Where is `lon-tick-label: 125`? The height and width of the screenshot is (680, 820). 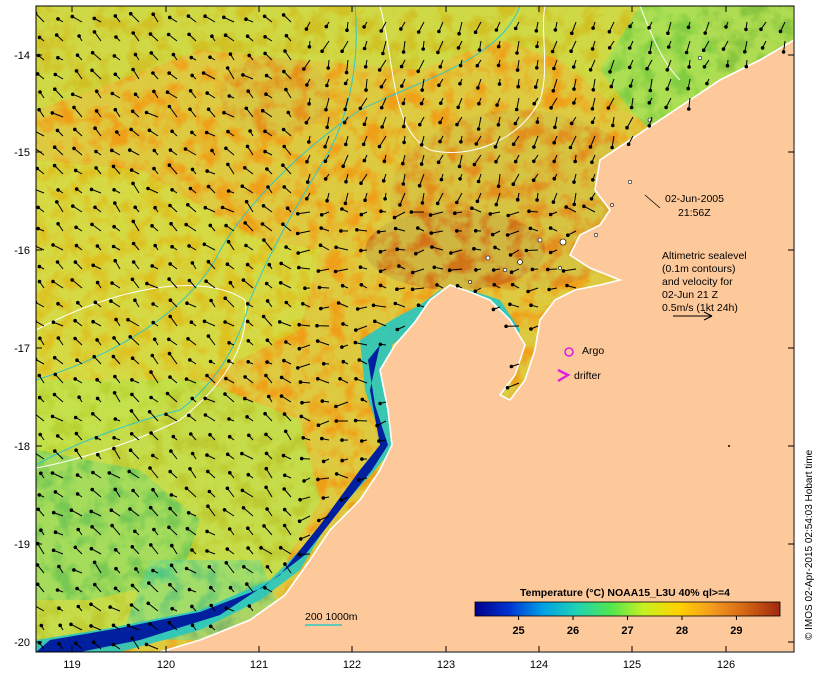 lon-tick-label: 125 is located at coordinates (632, 665).